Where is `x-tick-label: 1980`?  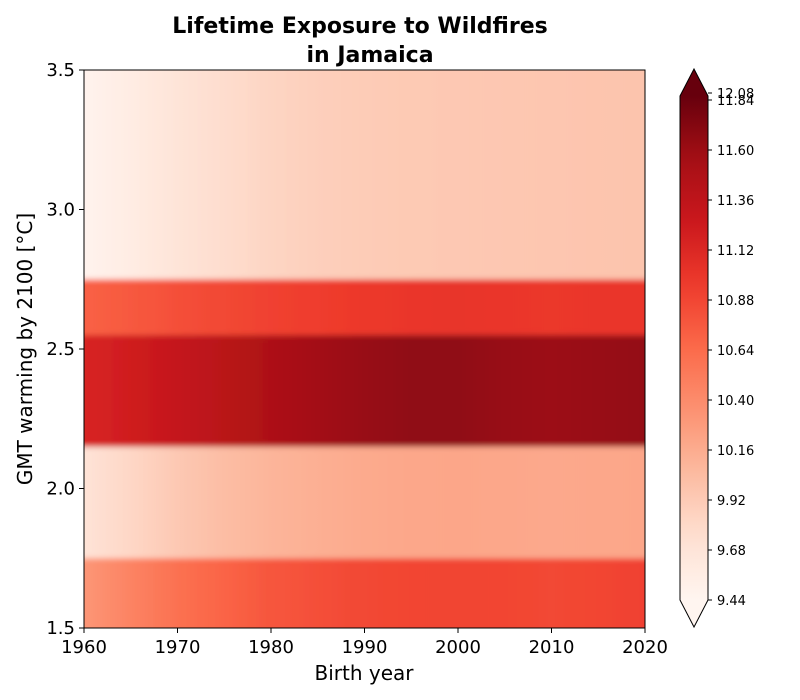
x-tick-label: 1980 is located at coordinates (271, 647).